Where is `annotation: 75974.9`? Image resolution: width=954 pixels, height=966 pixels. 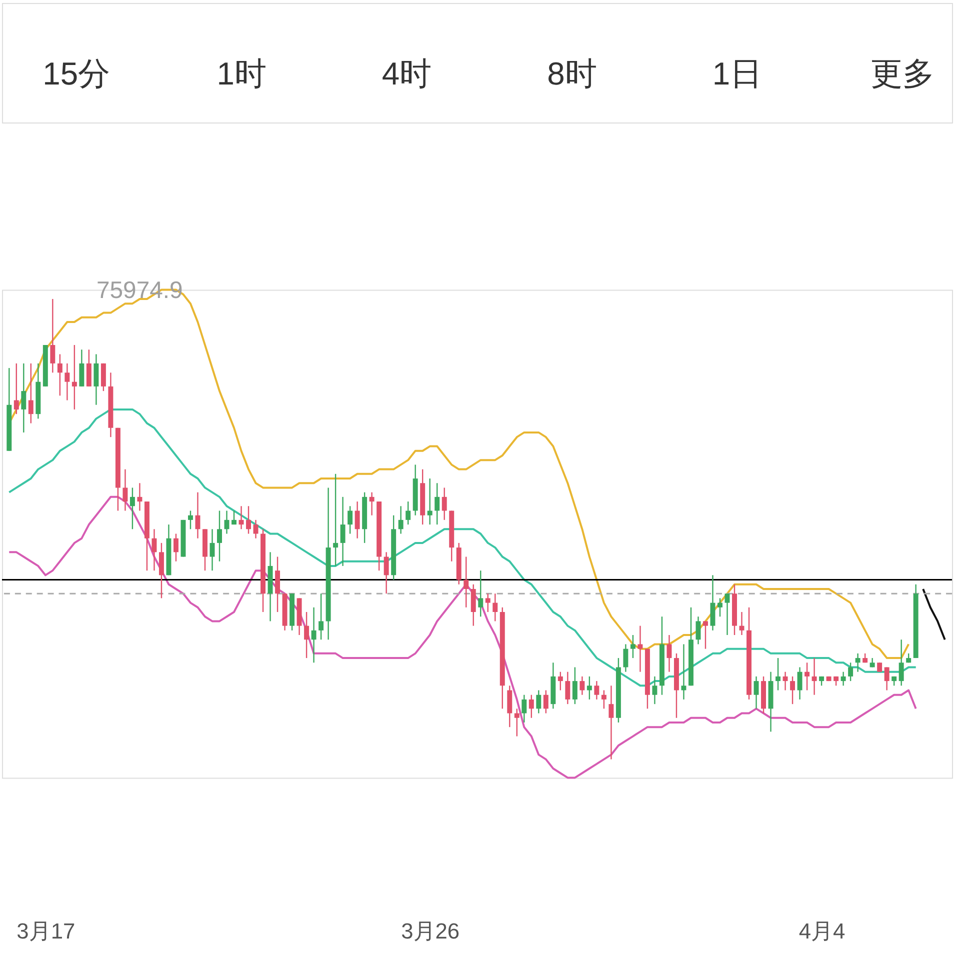 annotation: 75974.9 is located at coordinates (139, 290).